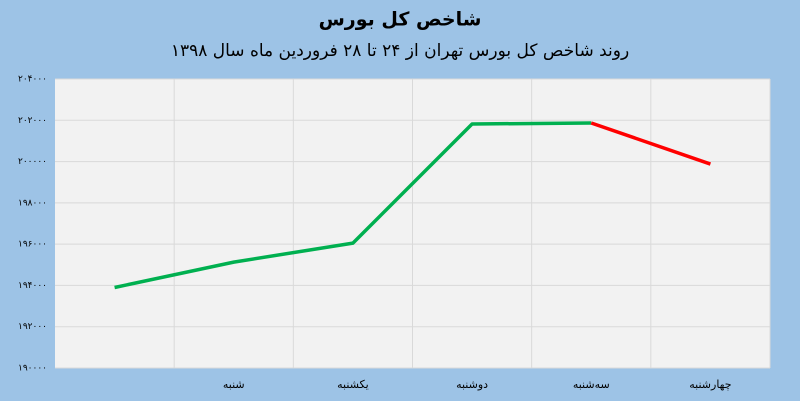 The height and width of the screenshot is (401, 800). What do you see at coordinates (591, 384) in the screenshot?
I see `x-tick-label: سه‌شنبه` at bounding box center [591, 384].